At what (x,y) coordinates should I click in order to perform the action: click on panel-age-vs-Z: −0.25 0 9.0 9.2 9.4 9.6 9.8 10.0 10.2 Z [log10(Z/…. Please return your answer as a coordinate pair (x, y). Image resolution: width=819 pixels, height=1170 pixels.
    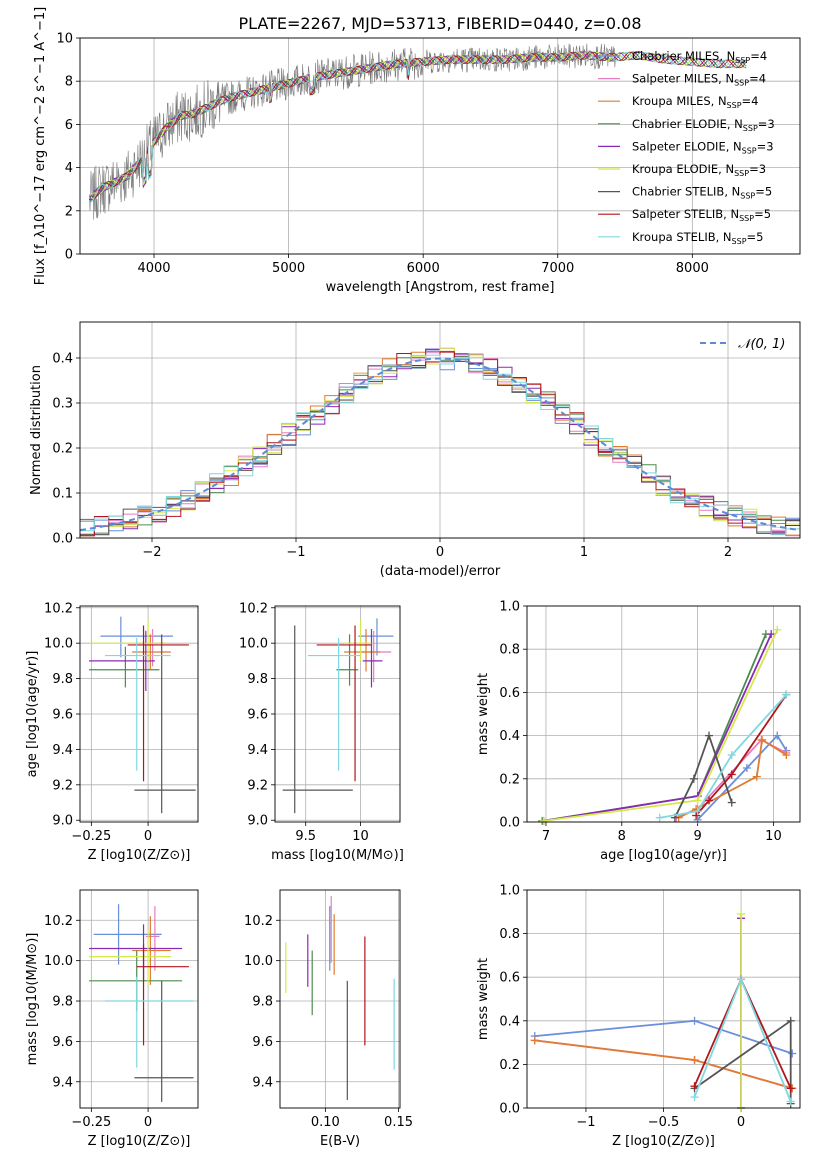
    Looking at the image, I should click on (112, 732).